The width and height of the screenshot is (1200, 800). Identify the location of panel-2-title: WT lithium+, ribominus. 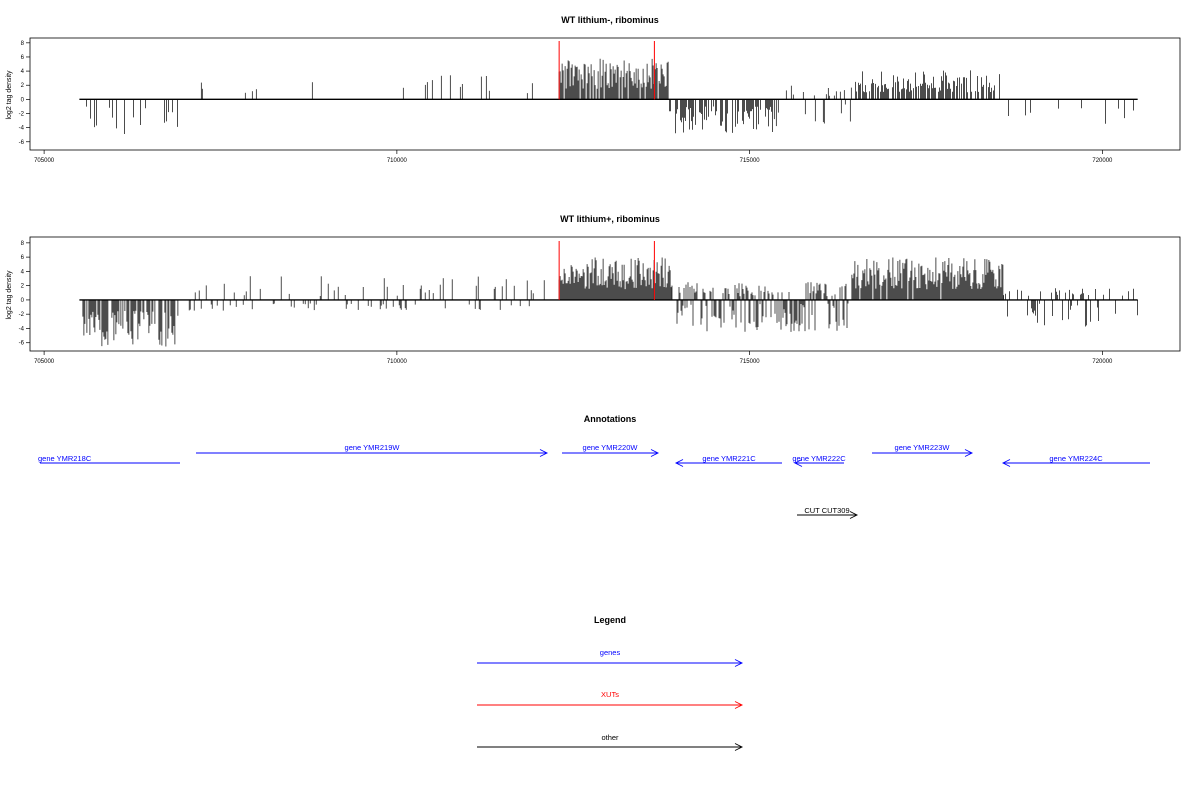
(610, 219).